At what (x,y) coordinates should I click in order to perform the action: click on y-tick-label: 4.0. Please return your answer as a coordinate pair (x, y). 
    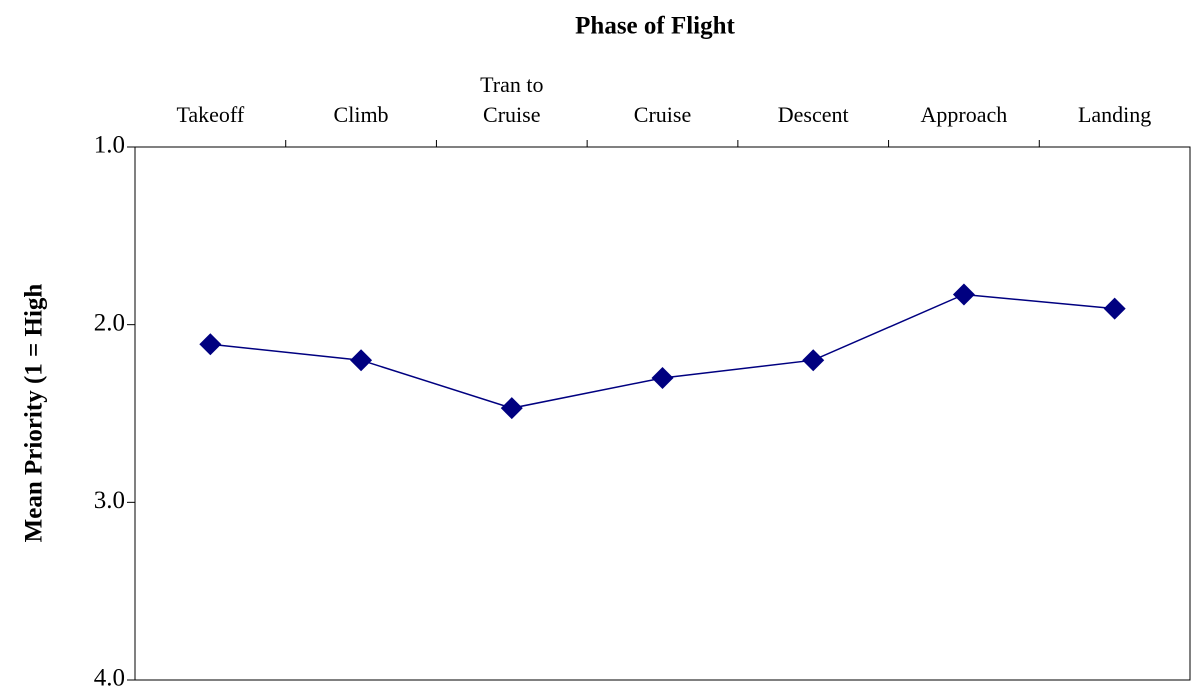
    Looking at the image, I should click on (109, 678).